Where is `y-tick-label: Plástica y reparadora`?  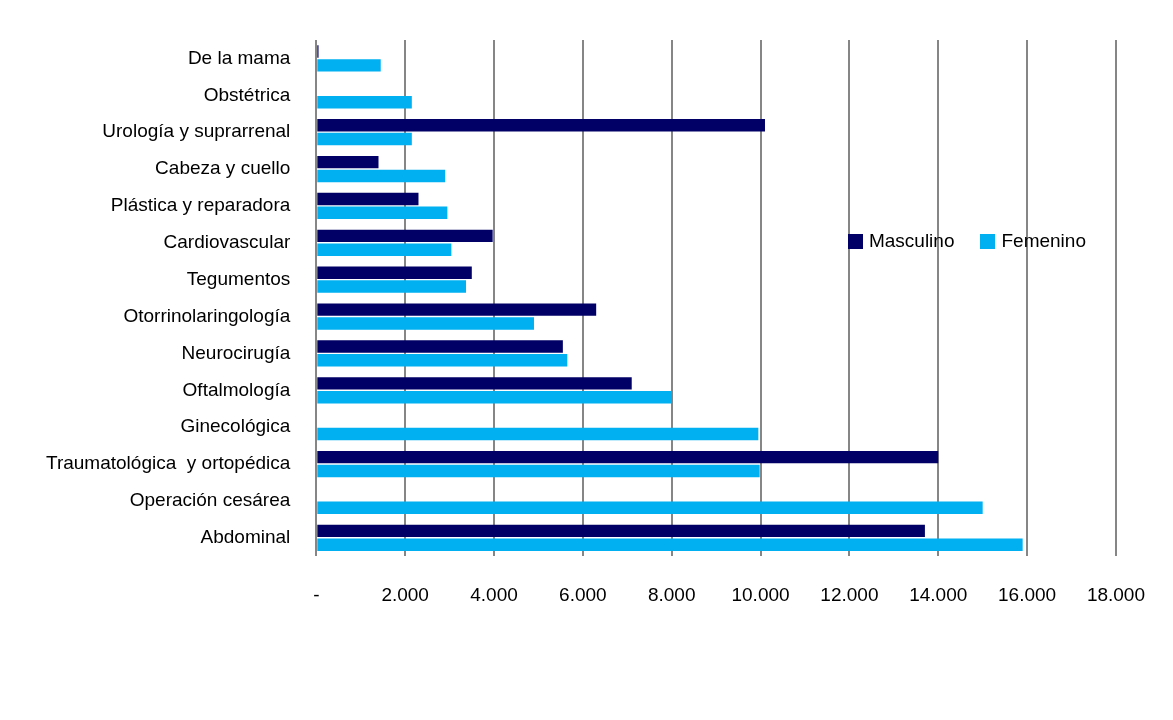
y-tick-label: Plástica y reparadora is located at coordinates (200, 205).